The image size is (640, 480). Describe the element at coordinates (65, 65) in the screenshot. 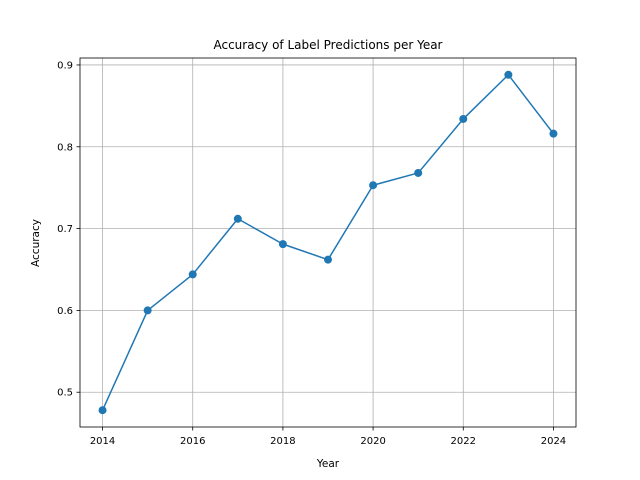

I see `y-tick-label: 0.9` at that location.